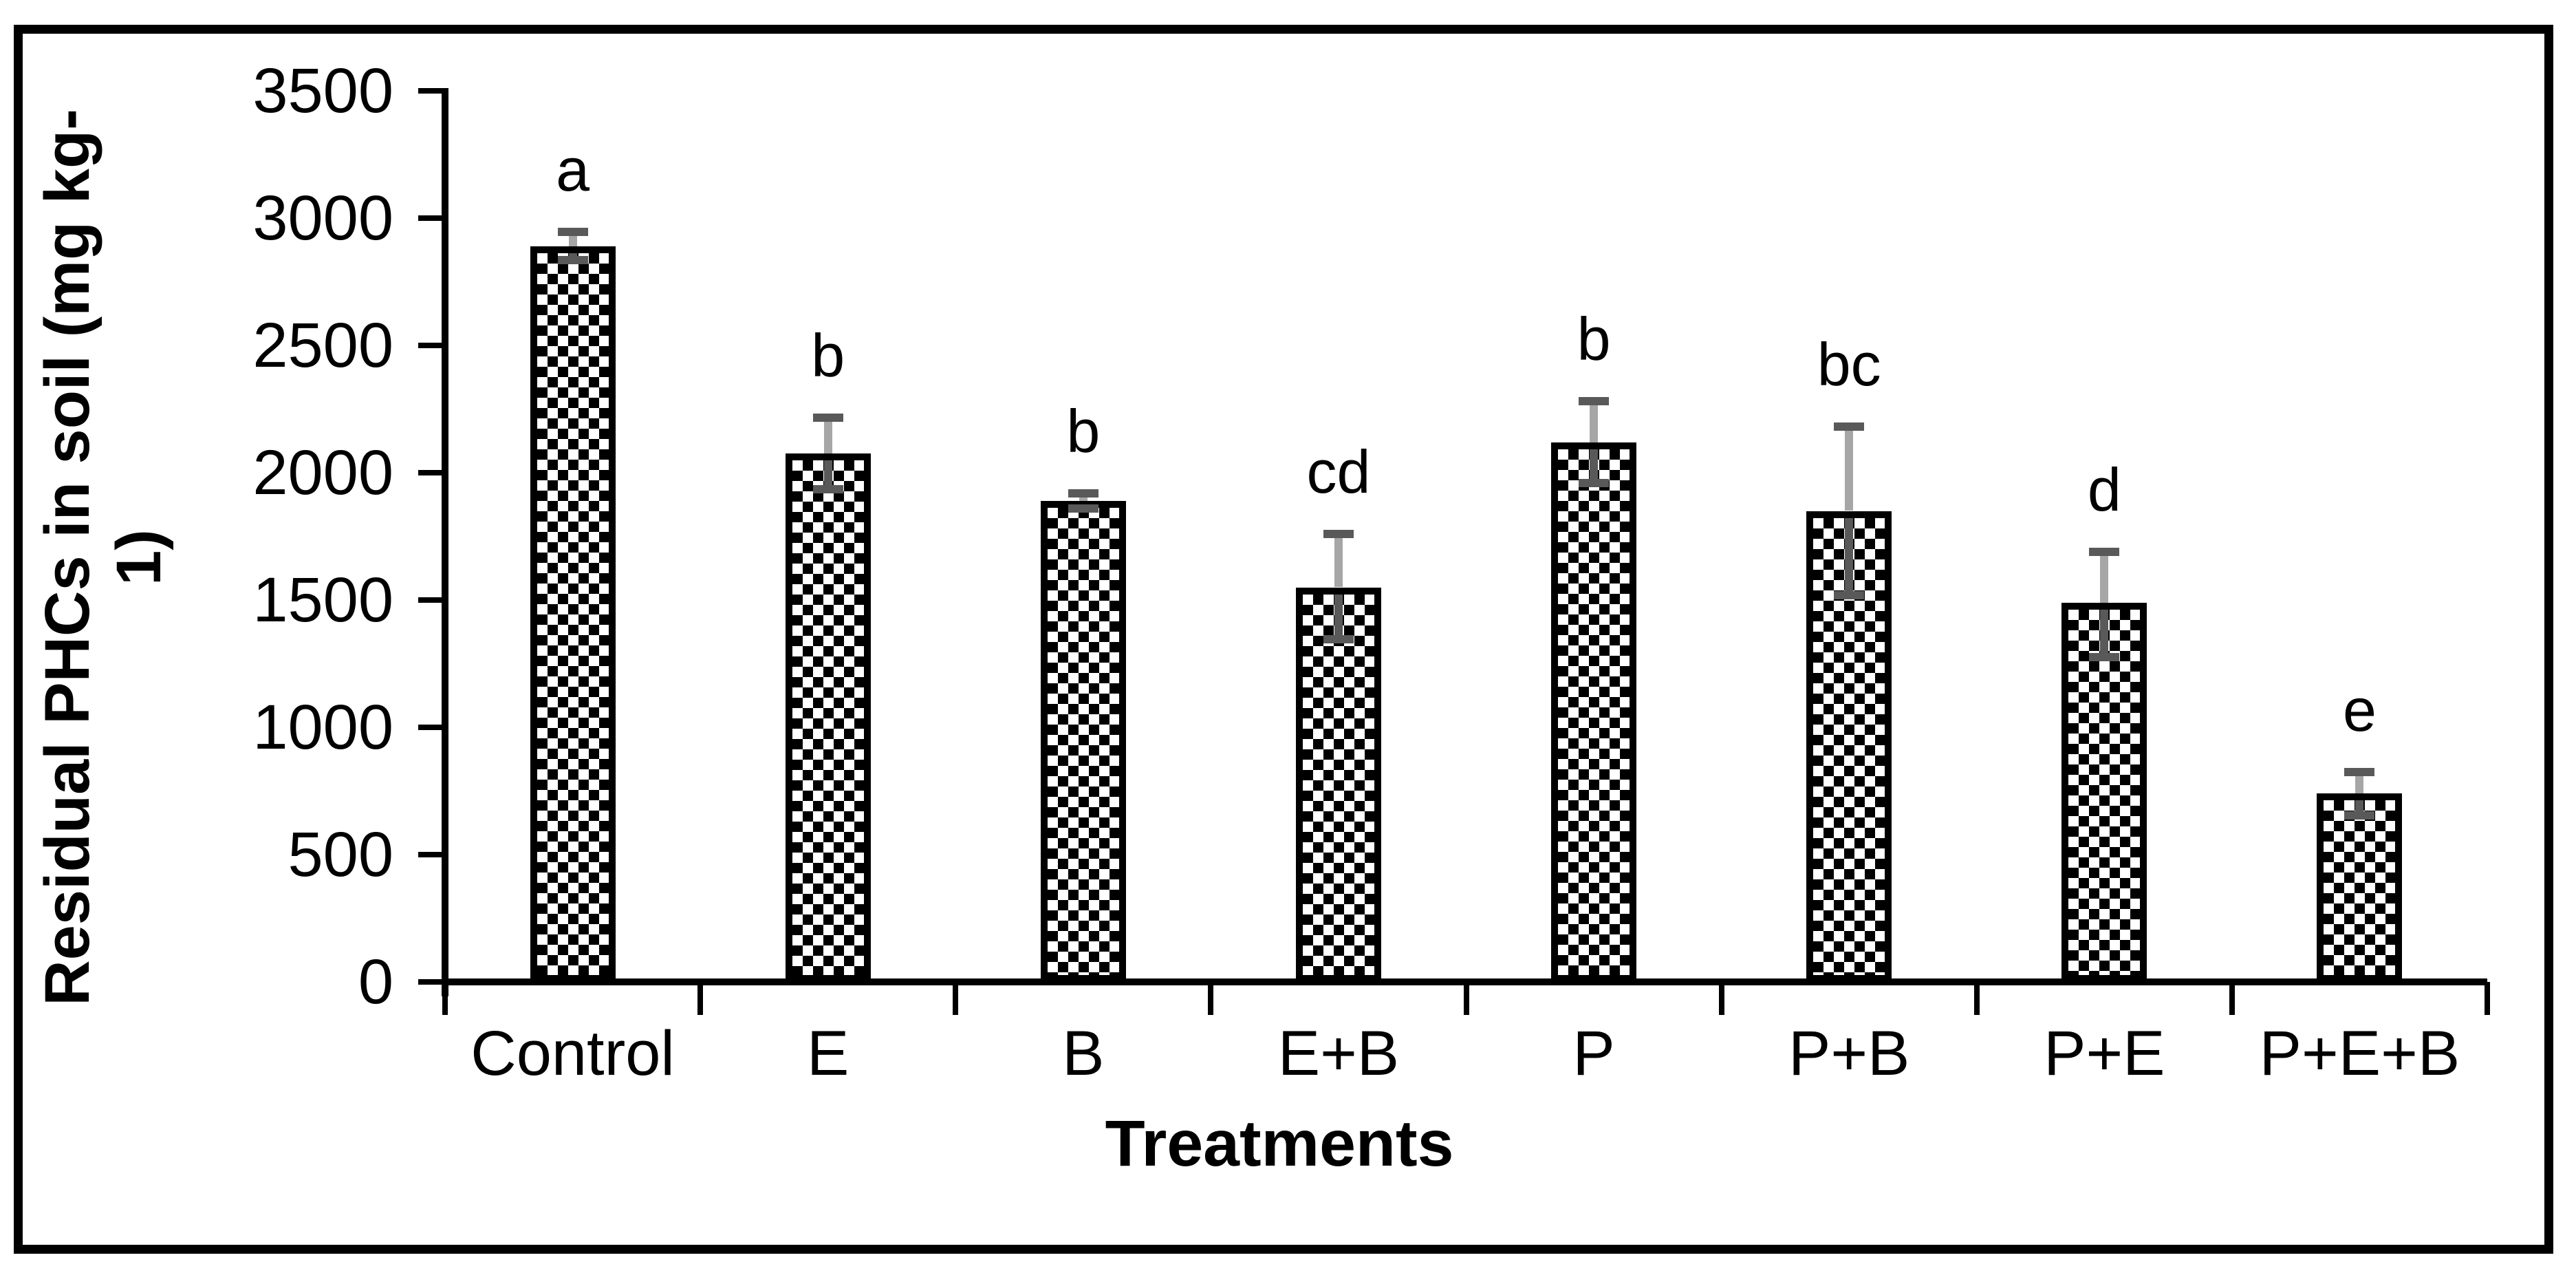 The image size is (2576, 1284). What do you see at coordinates (1338, 784) in the screenshot?
I see `bar-e-b` at bounding box center [1338, 784].